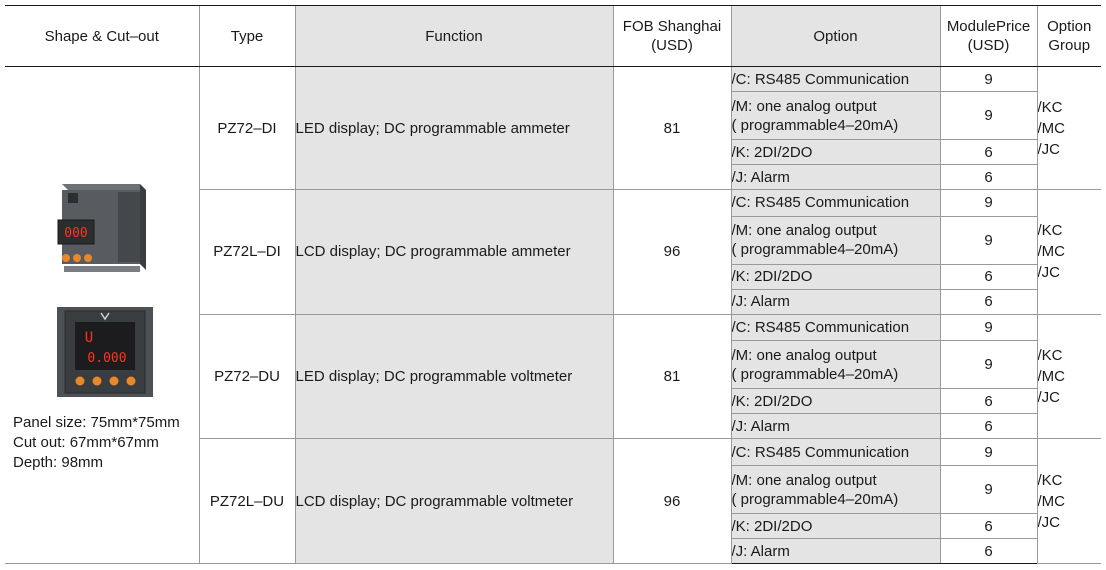  What do you see at coordinates (101, 228) in the screenshot?
I see `device-photo-side: 000` at bounding box center [101, 228].